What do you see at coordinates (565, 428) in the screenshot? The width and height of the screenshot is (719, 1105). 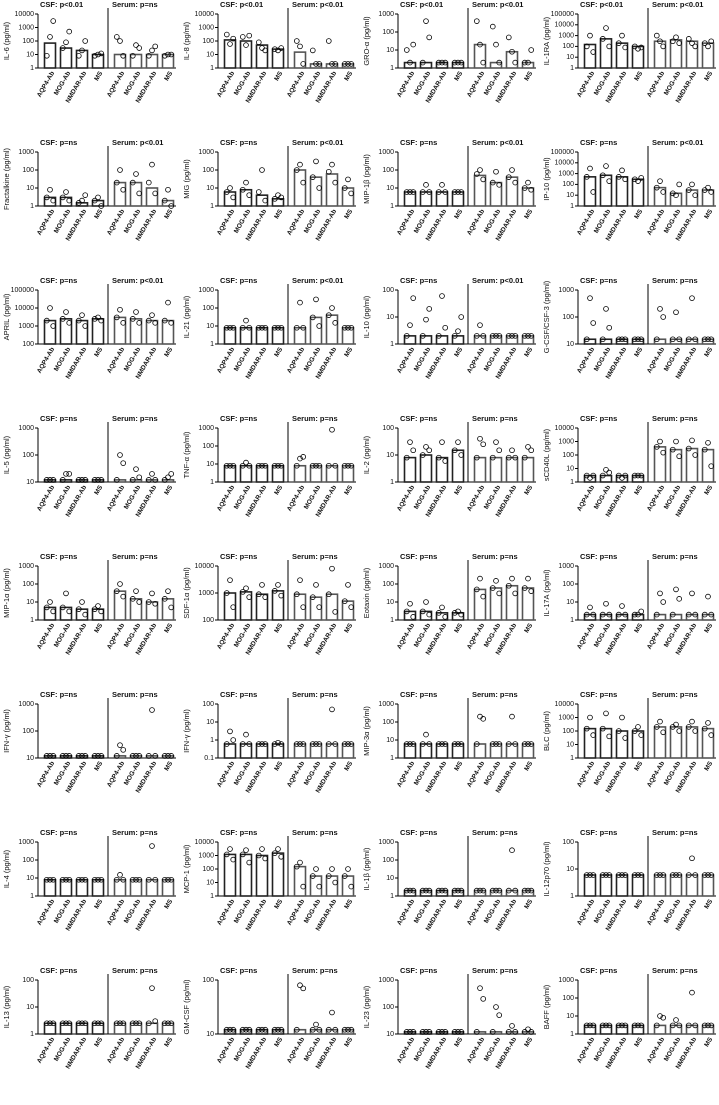 I see `y-tick-label: 10000` at bounding box center [565, 428].